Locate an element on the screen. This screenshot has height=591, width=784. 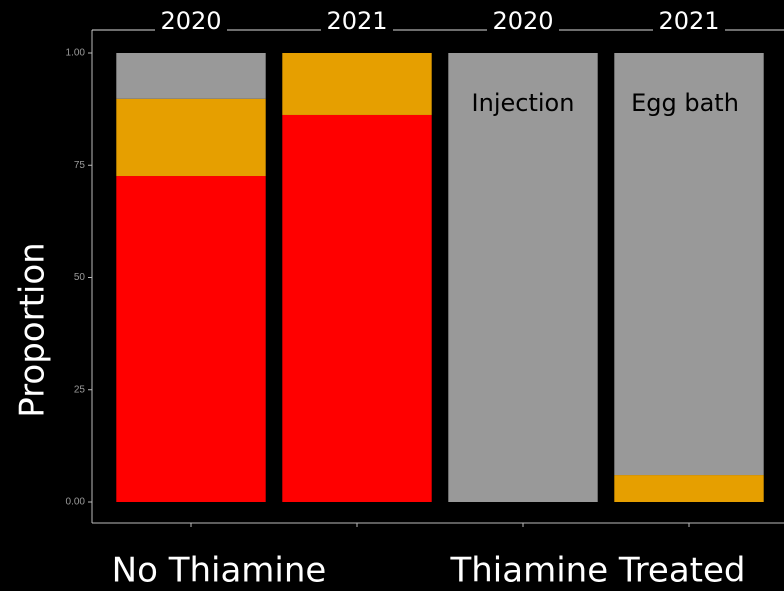
y-axis-title: Proportion is located at coordinates (33, 329).